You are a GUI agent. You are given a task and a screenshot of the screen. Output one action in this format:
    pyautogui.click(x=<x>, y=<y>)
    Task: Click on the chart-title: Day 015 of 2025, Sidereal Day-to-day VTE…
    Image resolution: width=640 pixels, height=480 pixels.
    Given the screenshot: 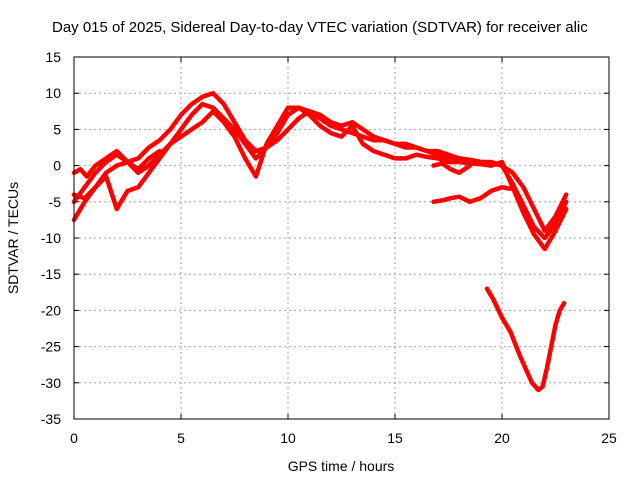 What is the action you would take?
    pyautogui.click(x=320, y=27)
    